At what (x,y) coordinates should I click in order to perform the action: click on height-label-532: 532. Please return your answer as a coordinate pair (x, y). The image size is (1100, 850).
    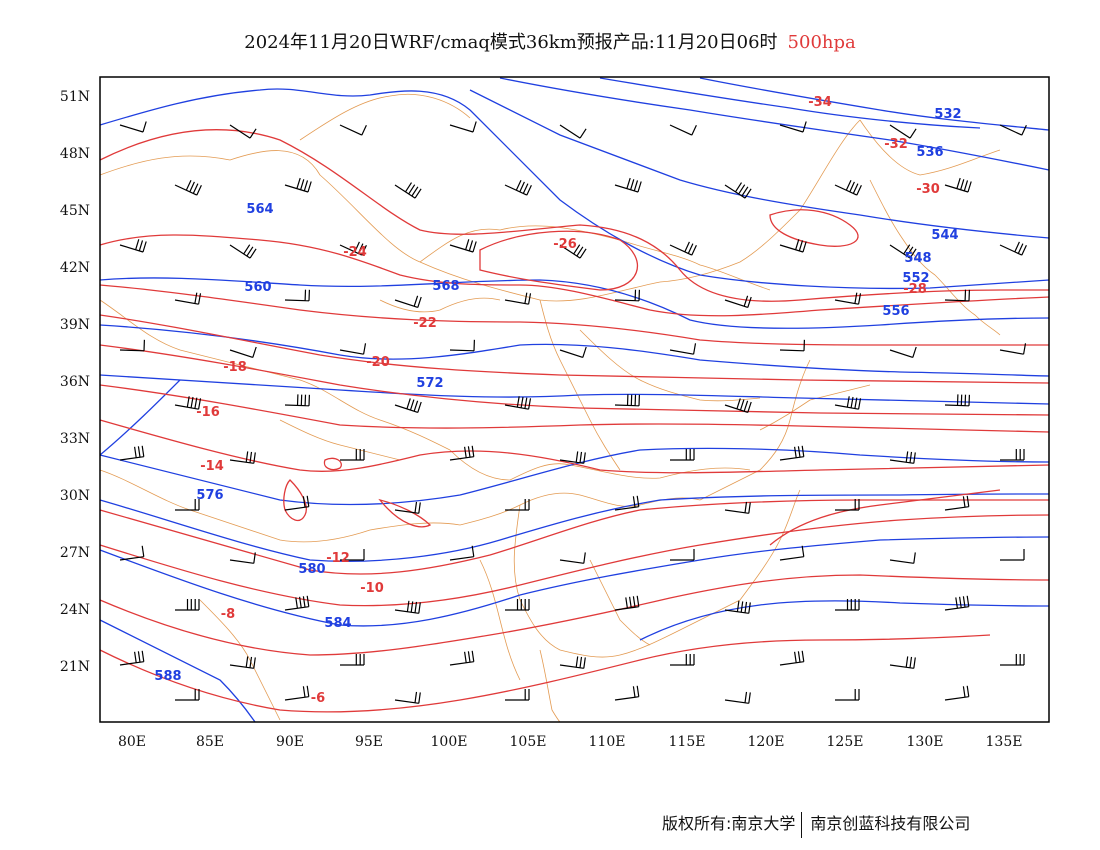
    Looking at the image, I should click on (947, 114).